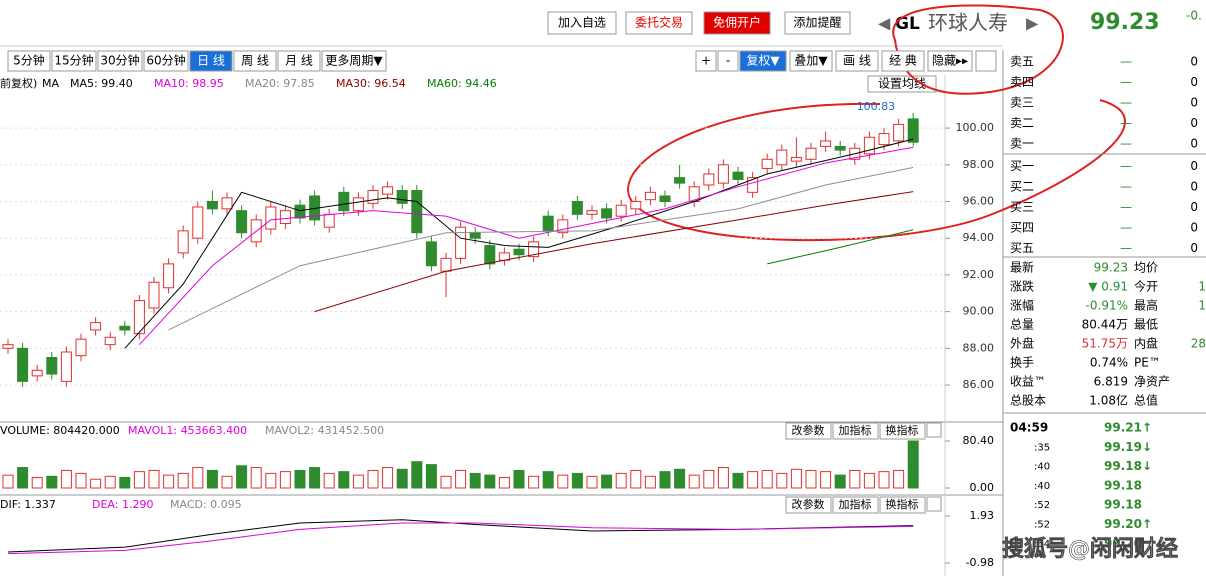 Image resolution: width=1206 pixels, height=580 pixels. Describe the element at coordinates (1032, 23) in the screenshot. I see `next-arrow: ▶` at that location.